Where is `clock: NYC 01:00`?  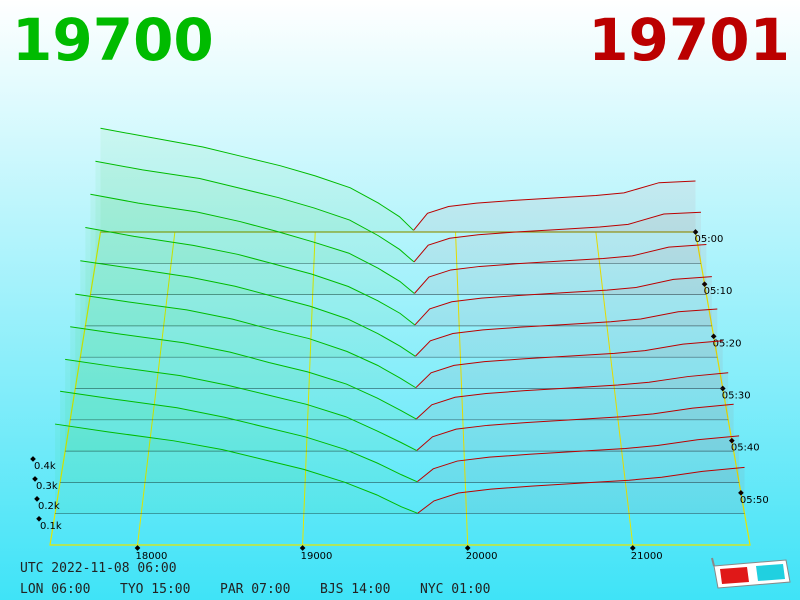 clock: NYC 01:00 is located at coordinates (455, 589).